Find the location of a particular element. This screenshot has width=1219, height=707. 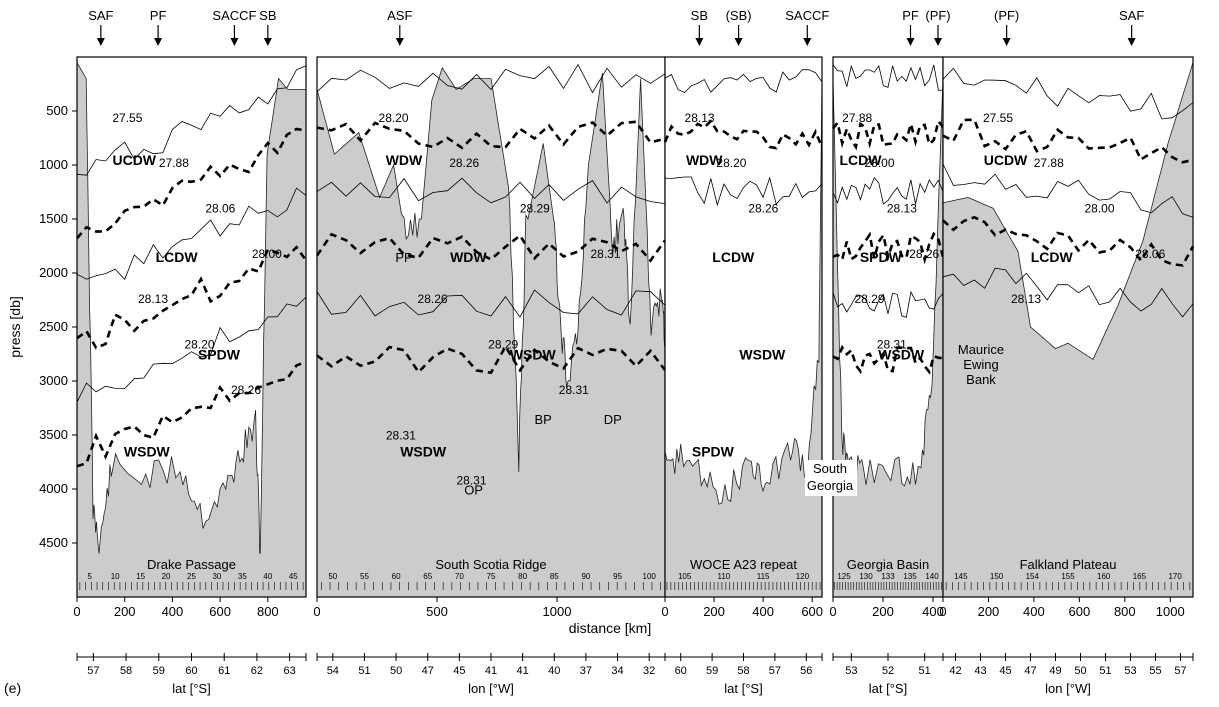

station-number: 35 is located at coordinates (242, 576).